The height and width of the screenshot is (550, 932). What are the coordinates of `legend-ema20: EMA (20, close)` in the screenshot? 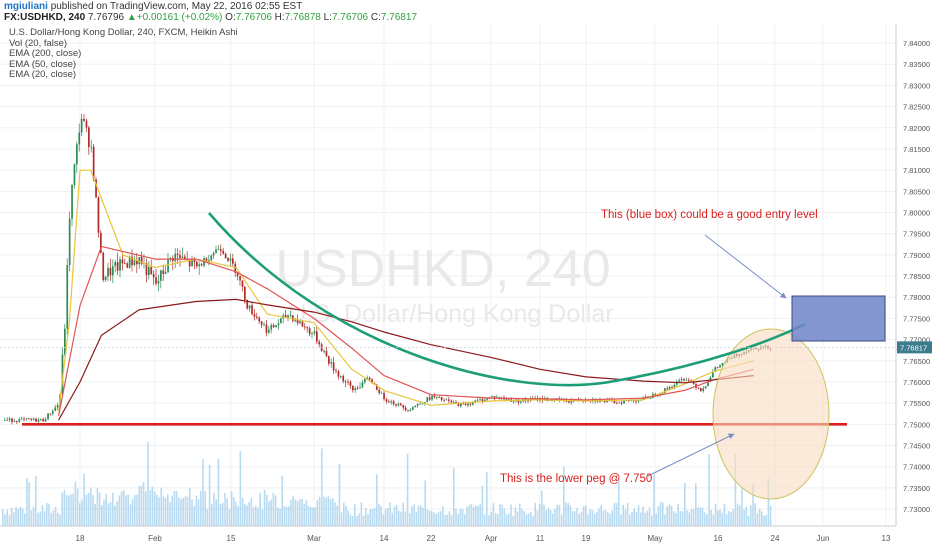 It's located at (43, 75).